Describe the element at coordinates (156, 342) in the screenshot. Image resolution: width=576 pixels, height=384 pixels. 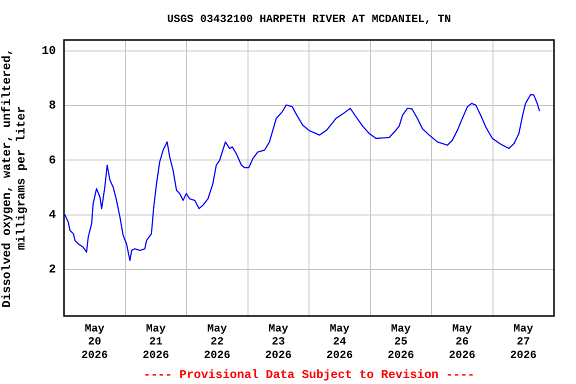
I see `x-tick-label: May 21 2026` at that location.